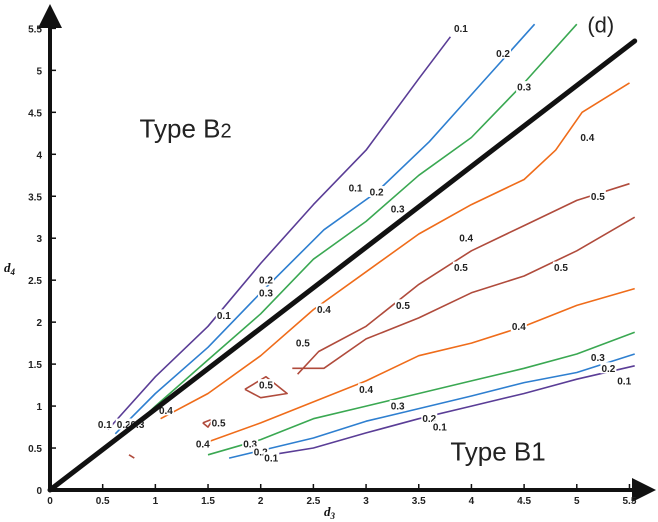 The height and width of the screenshot is (522, 658). Describe the element at coordinates (39, 239) in the screenshot. I see `y-tick-label: 3` at that location.